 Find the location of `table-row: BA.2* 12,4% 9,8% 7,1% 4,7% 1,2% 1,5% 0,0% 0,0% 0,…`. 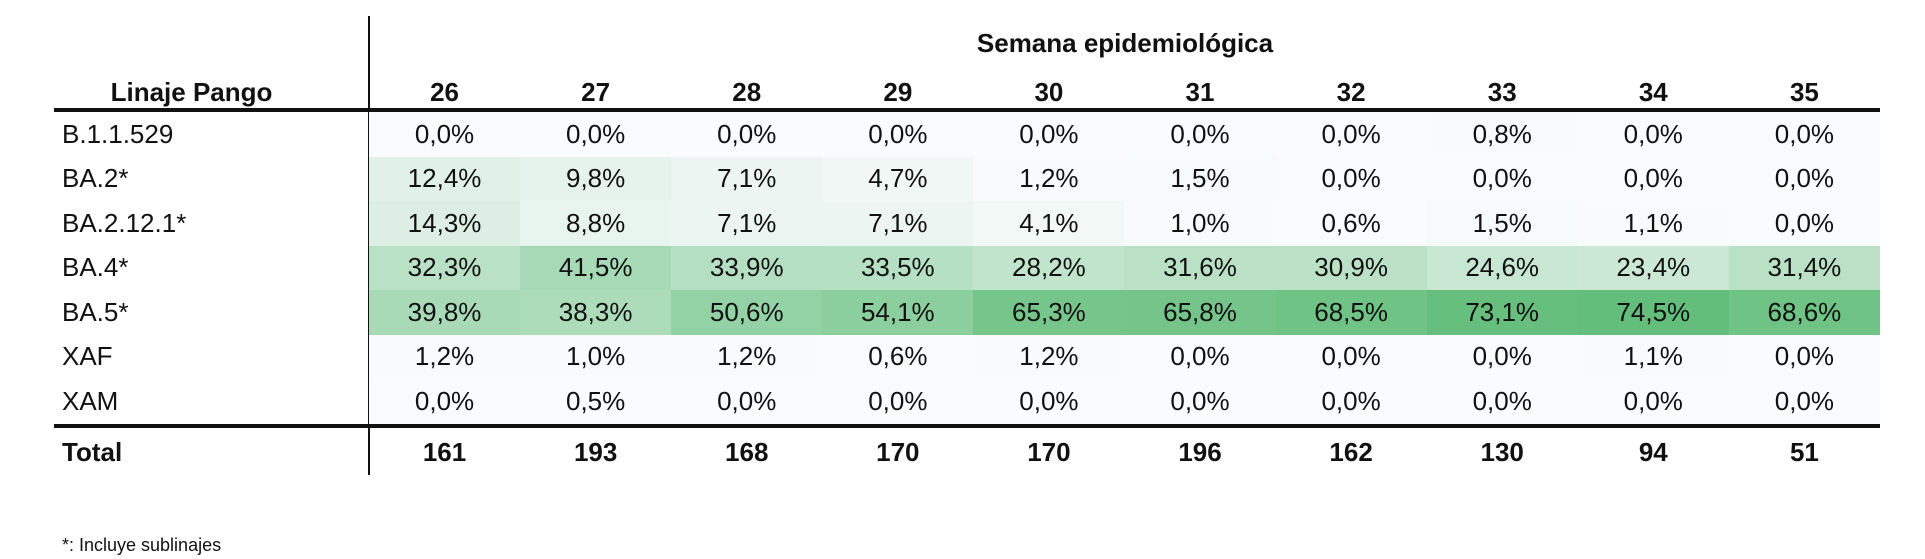

table-row: BA.2* 12,4% 9,8% 7,1% 4,7% 1,2% 1,5% 0,0% 0,0% 0,… is located at coordinates (967, 178).